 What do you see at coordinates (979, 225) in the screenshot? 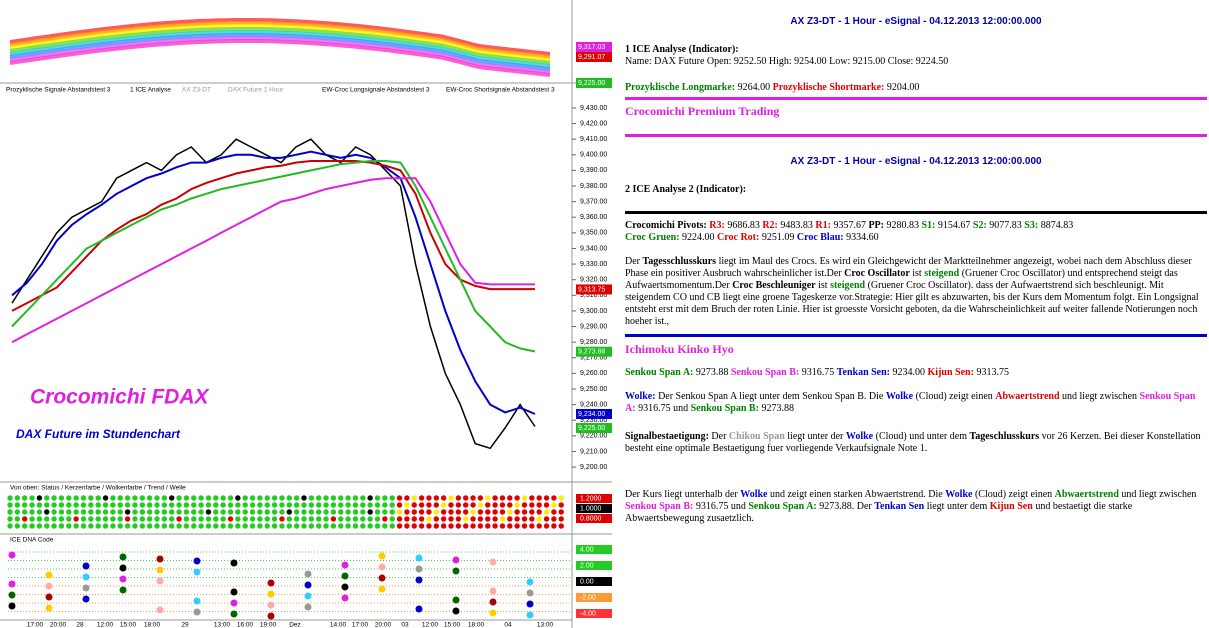
I see `text-run: S2:` at bounding box center [979, 225].